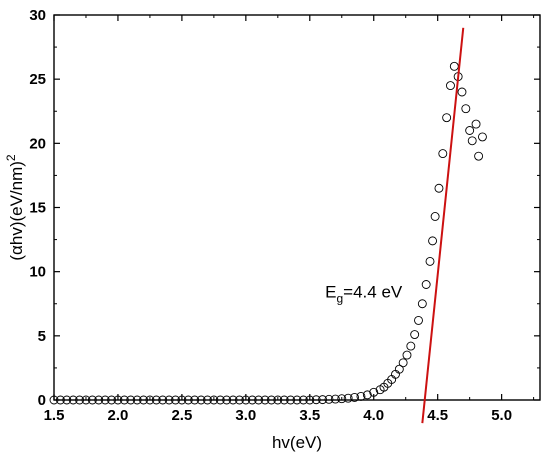 This screenshot has width=550, height=472. Describe the element at coordinates (37, 208) in the screenshot. I see `y-tick-label: 15` at that location.